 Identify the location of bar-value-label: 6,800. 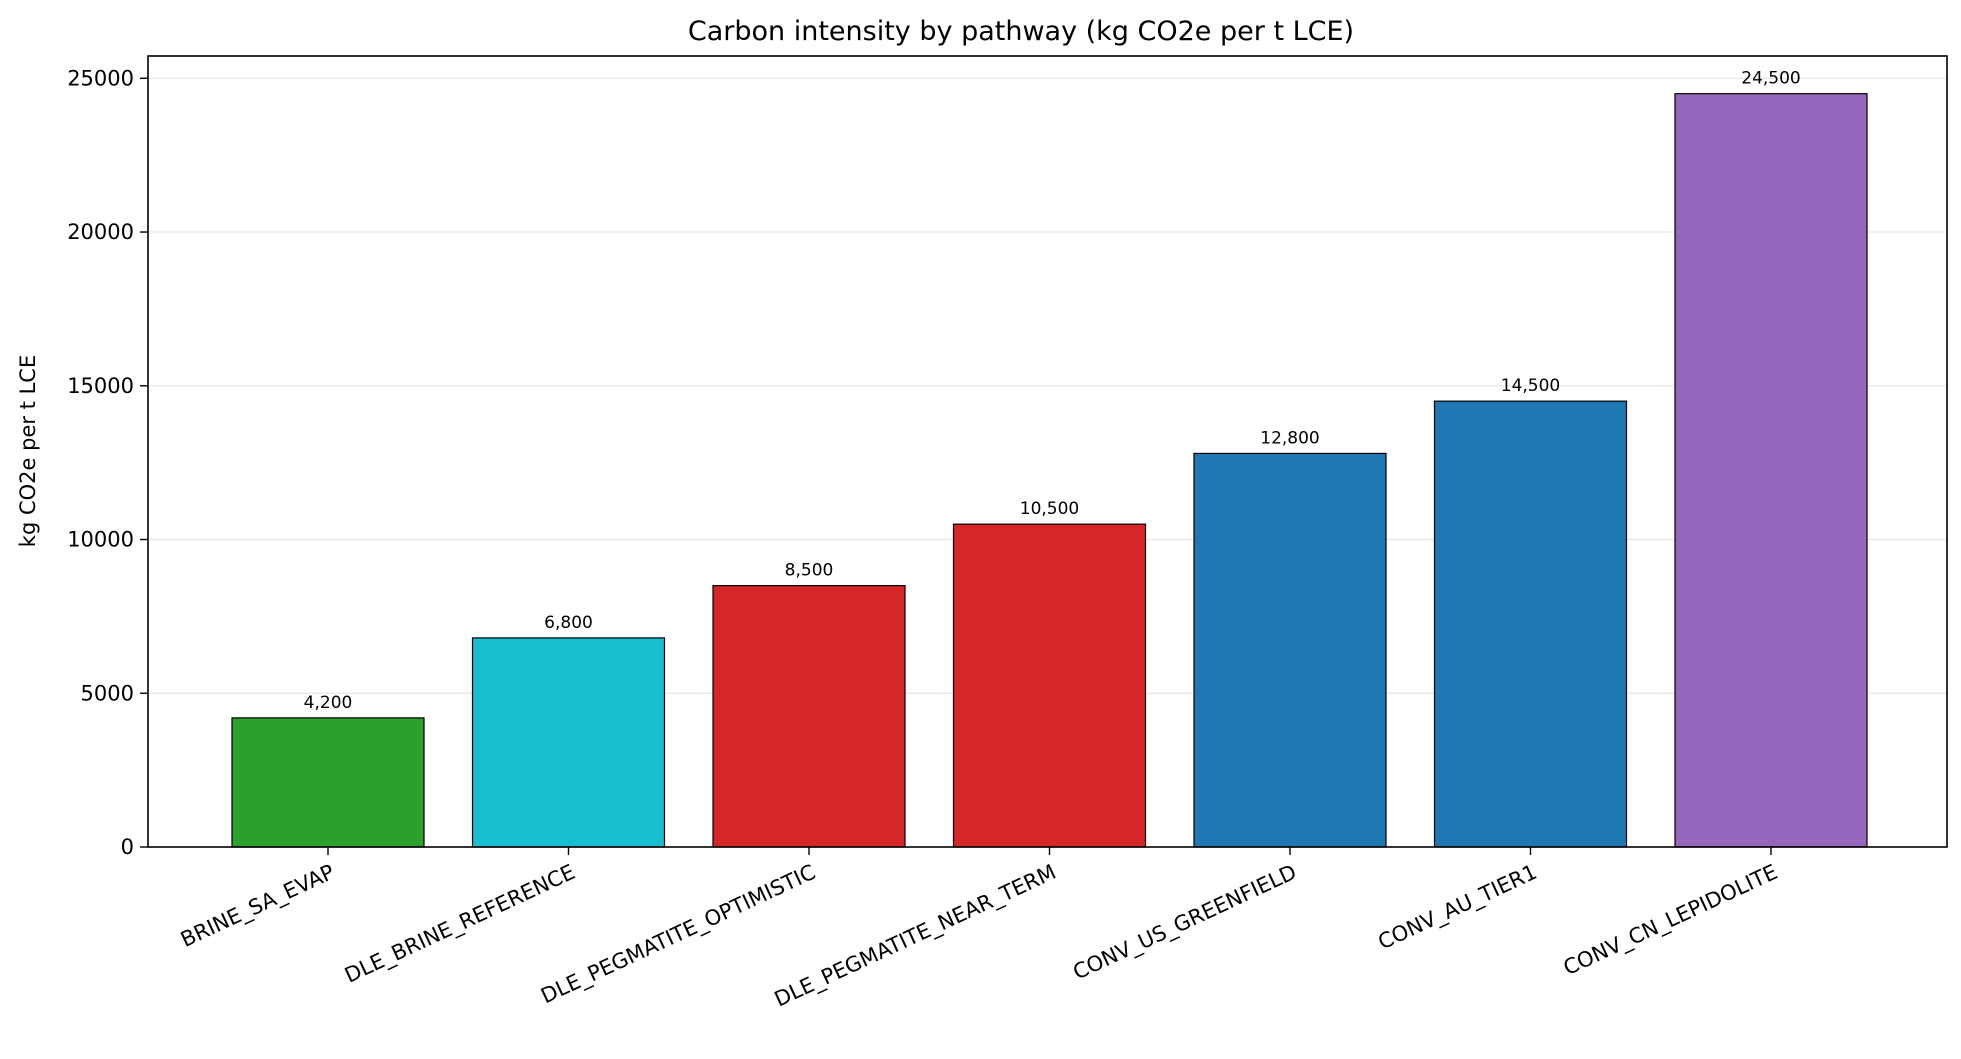
(568, 623).